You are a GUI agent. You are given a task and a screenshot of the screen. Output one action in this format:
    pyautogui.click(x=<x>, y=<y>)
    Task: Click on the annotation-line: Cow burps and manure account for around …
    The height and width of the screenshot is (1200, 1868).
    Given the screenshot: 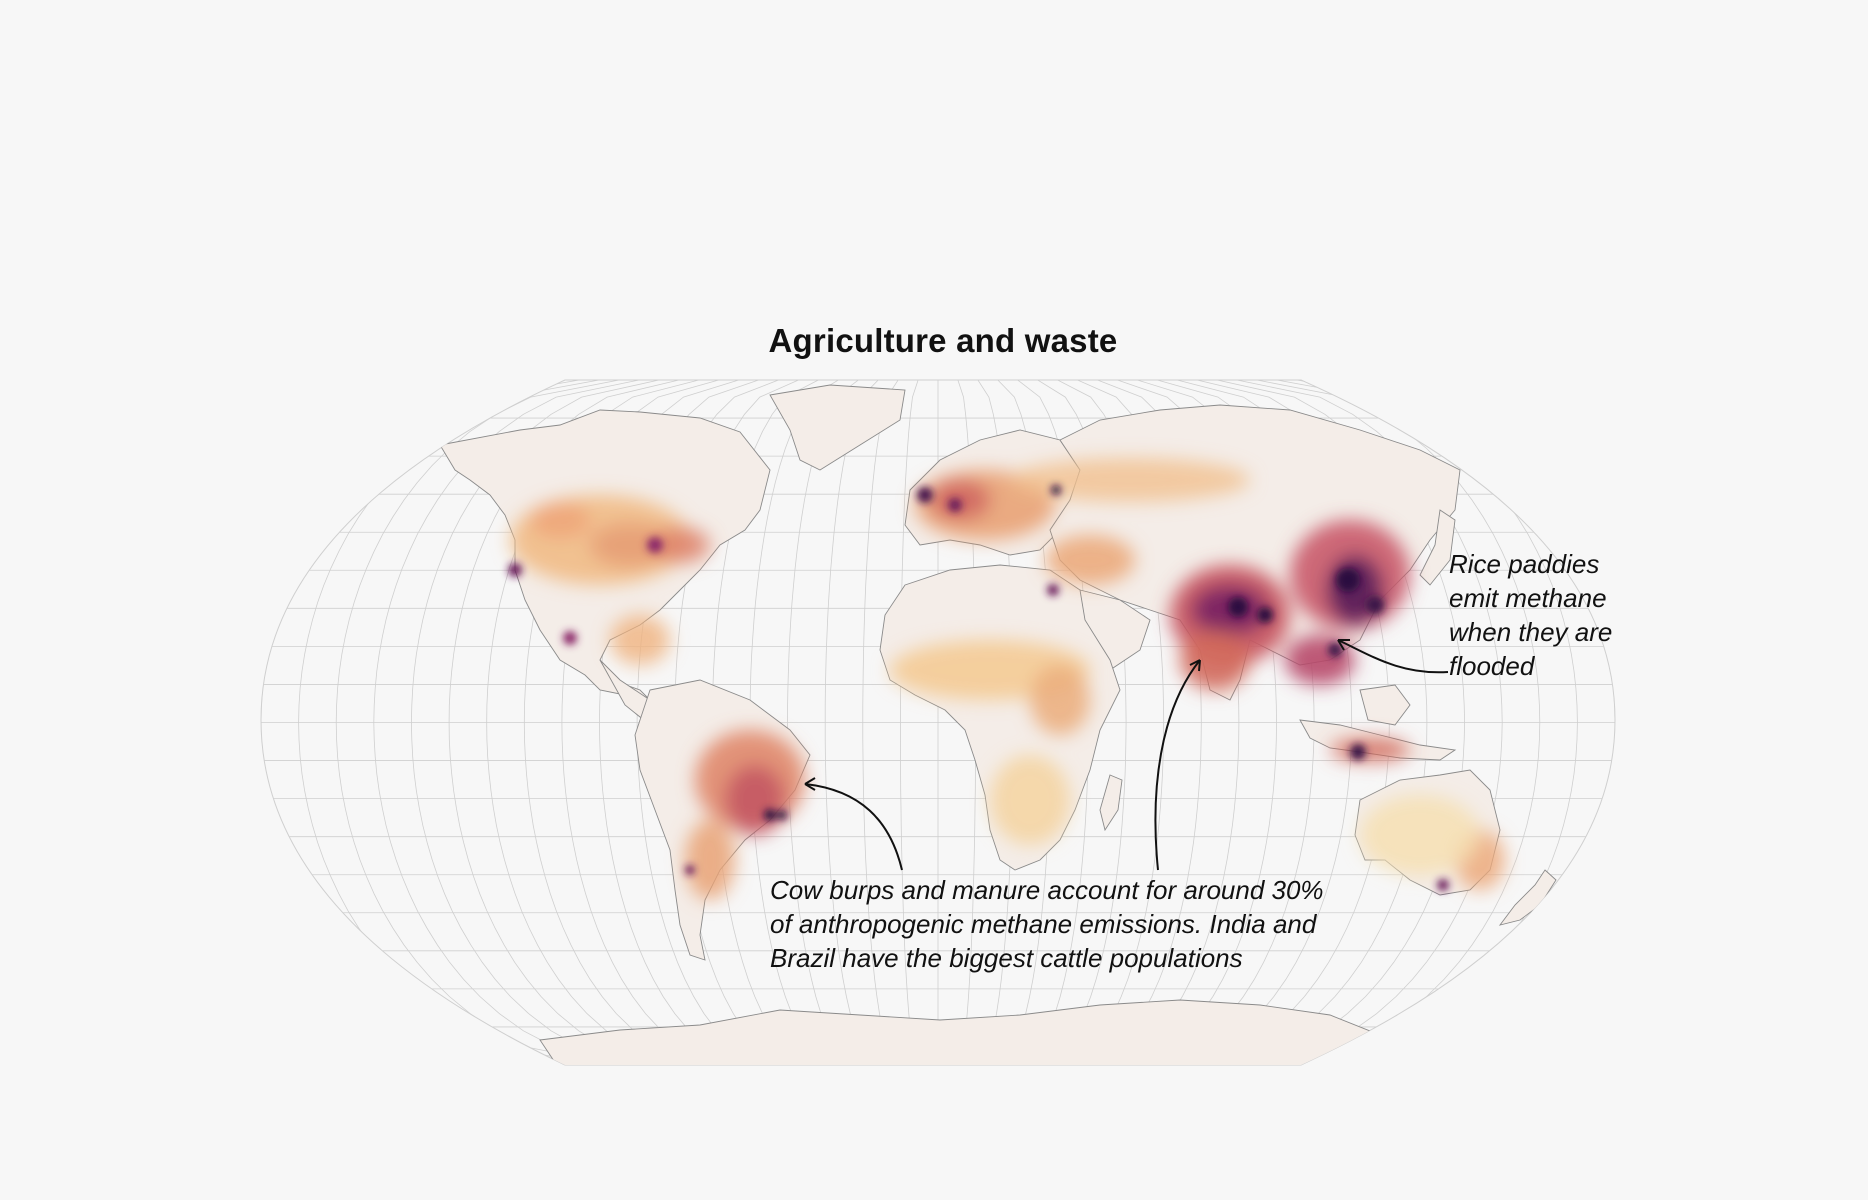 What is the action you would take?
    pyautogui.click(x=1047, y=890)
    